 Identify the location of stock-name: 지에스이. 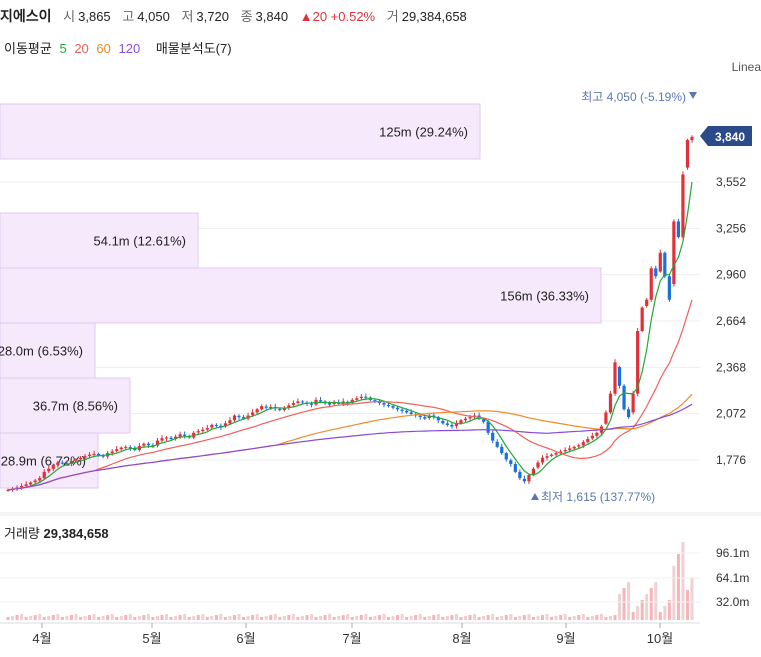
(26, 16).